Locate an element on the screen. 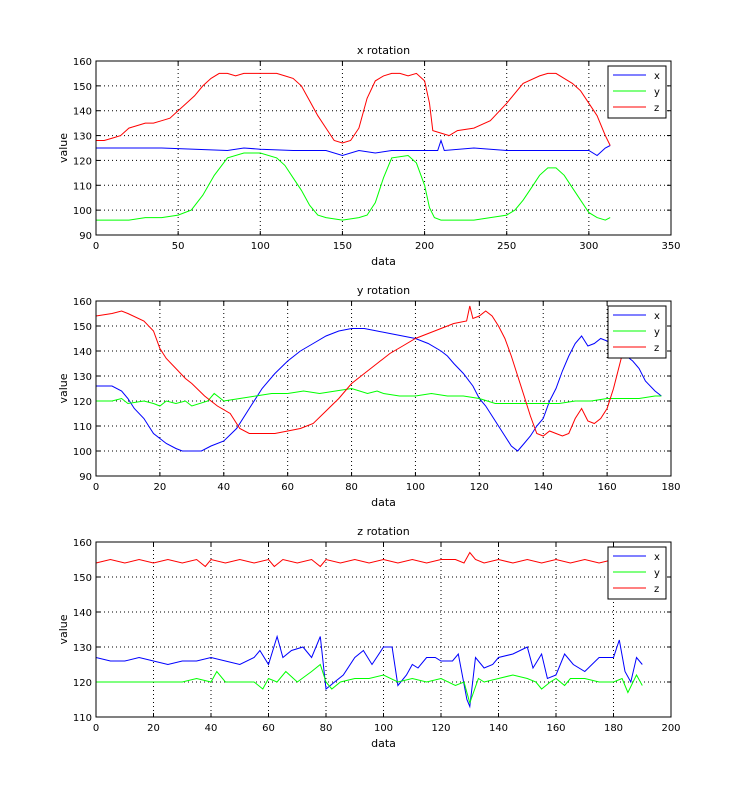 Image resolution: width=743 pixels, height=804 pixels. chart-title: y rotation is located at coordinates (383, 290).